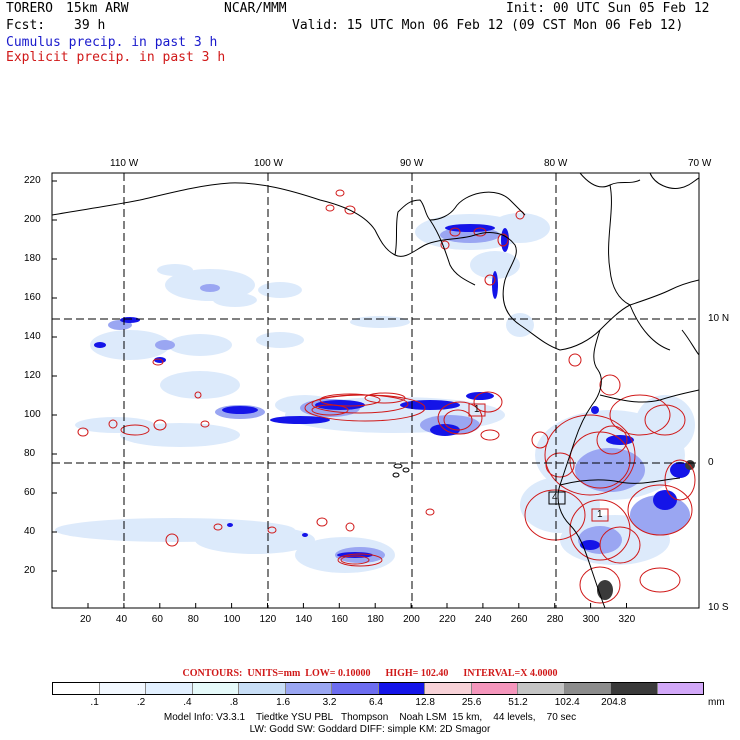  Describe the element at coordinates (268, 619) in the screenshot. I see `x-tick-label: 120` at that location.